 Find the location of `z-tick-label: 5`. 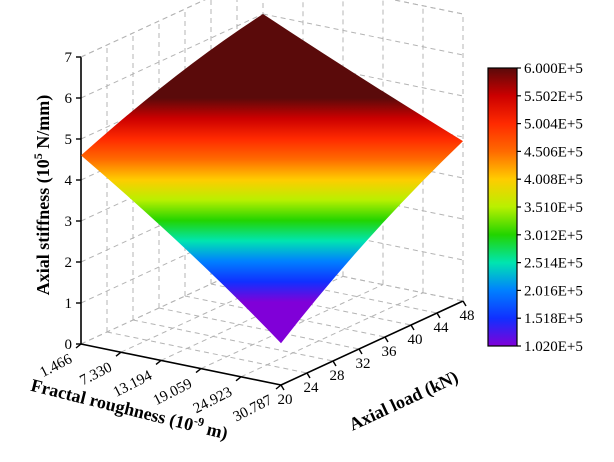

z-tick-label: 5 is located at coordinates (69, 140).